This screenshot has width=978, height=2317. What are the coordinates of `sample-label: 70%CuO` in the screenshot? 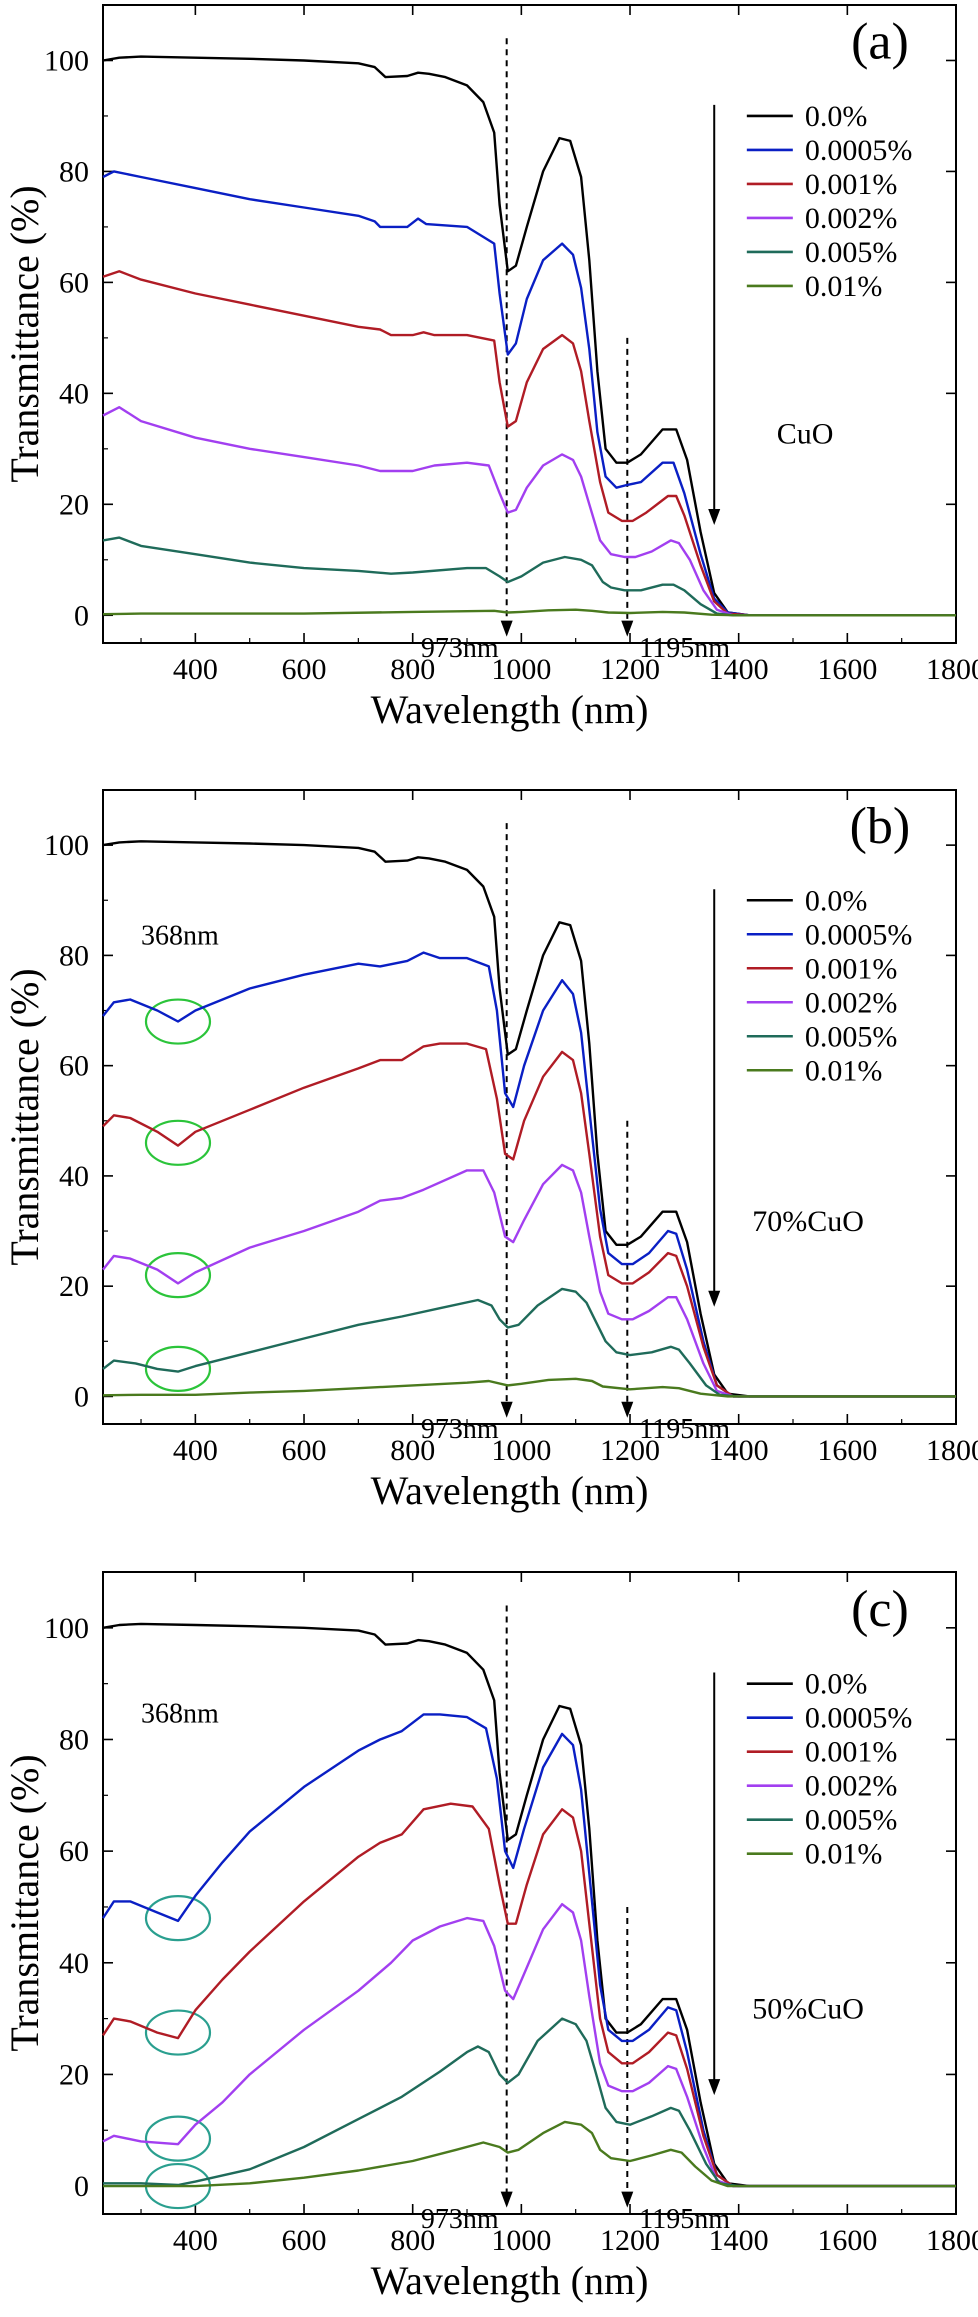 It's located at (808, 1221).